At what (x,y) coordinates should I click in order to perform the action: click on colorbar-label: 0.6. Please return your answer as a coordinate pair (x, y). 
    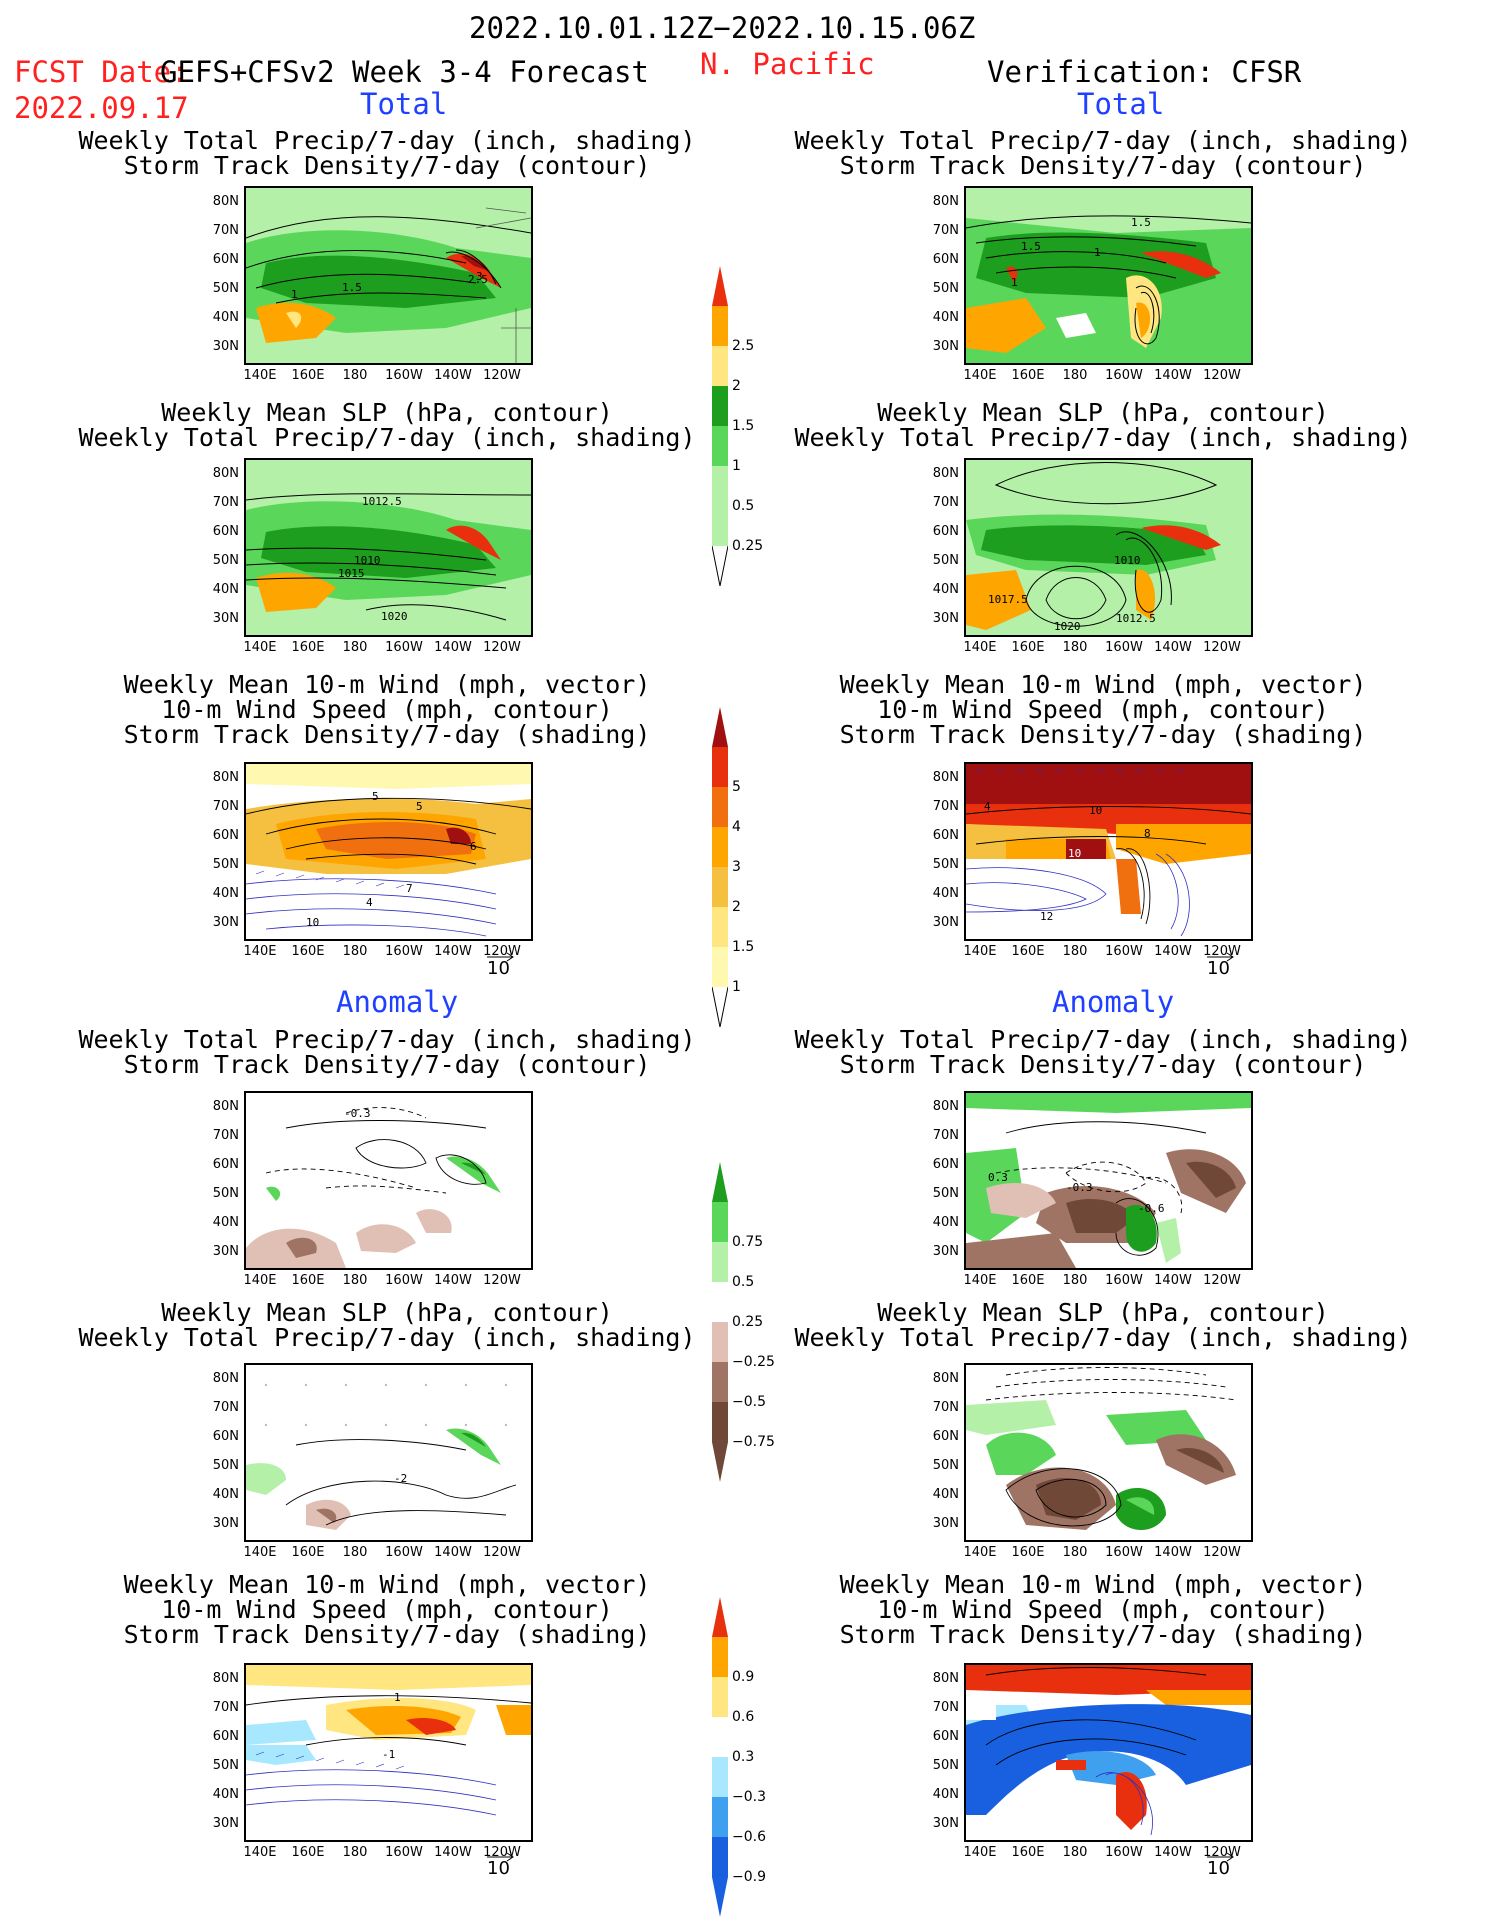
    Looking at the image, I should click on (743, 1717).